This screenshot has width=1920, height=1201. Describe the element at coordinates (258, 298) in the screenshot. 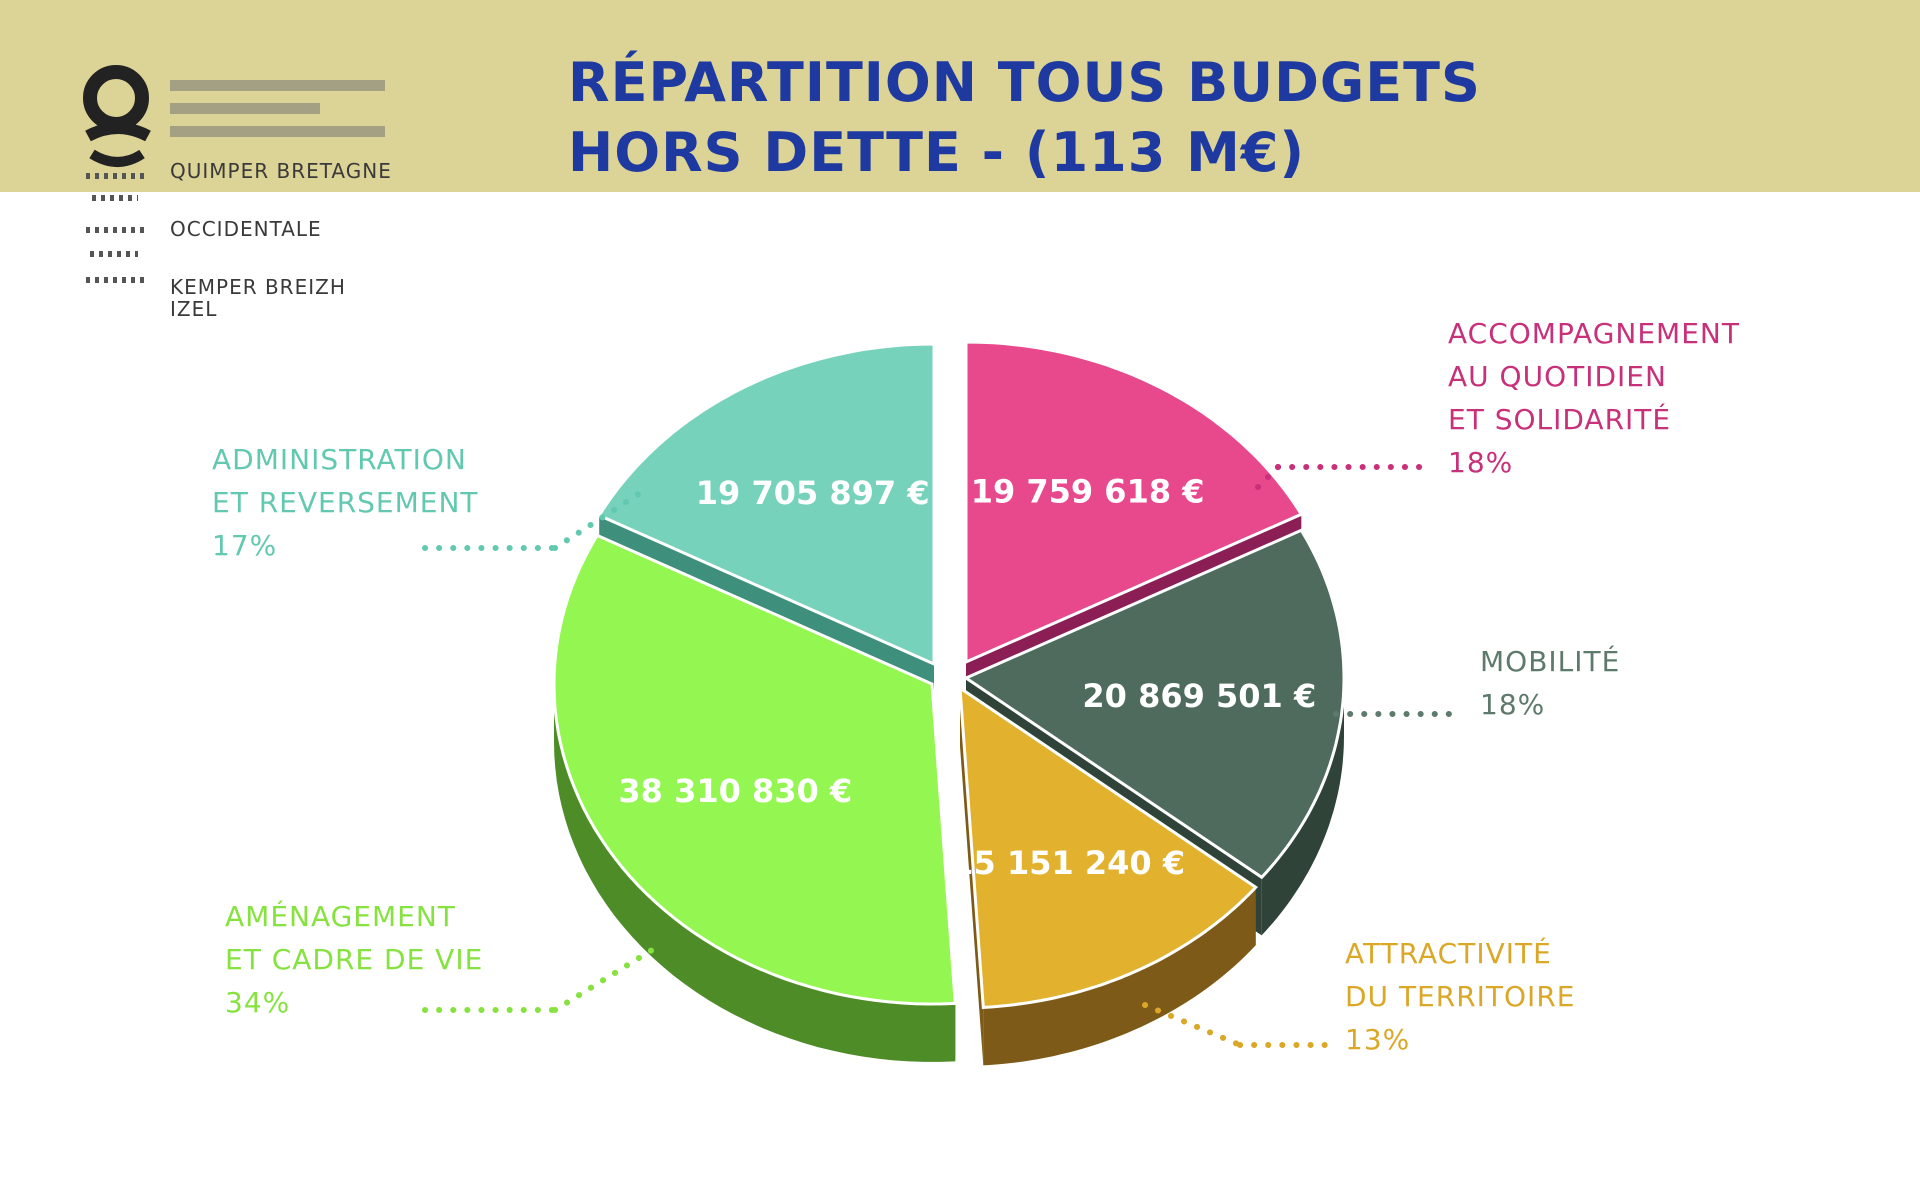

I see `logo-line-3: KEMPER BREIZH IZEL` at that location.